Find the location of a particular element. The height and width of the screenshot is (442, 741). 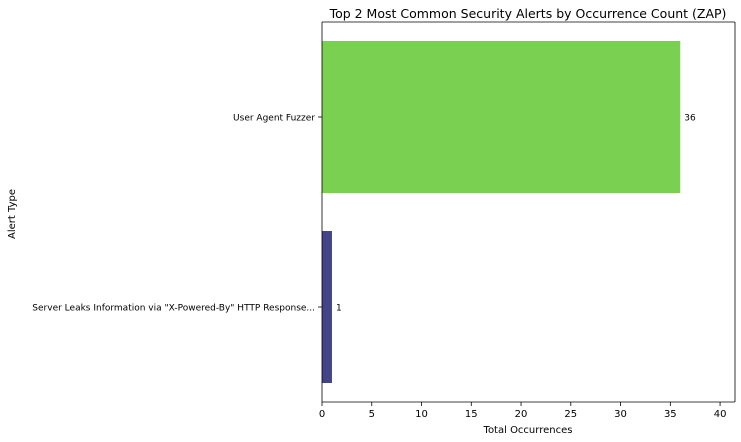

data-label: 36 is located at coordinates (690, 118).